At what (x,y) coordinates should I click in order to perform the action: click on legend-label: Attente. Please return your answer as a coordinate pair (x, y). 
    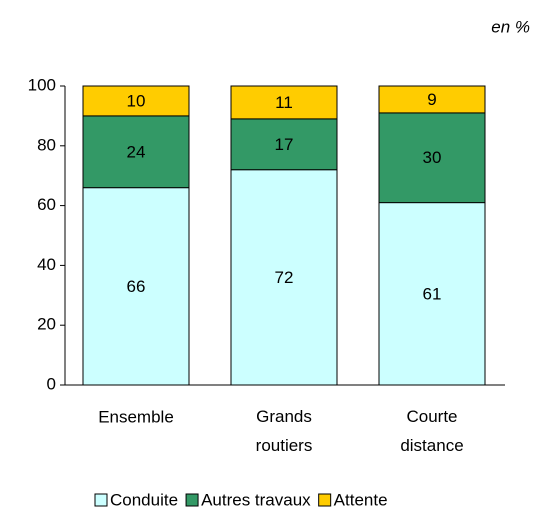
    Looking at the image, I should click on (361, 499).